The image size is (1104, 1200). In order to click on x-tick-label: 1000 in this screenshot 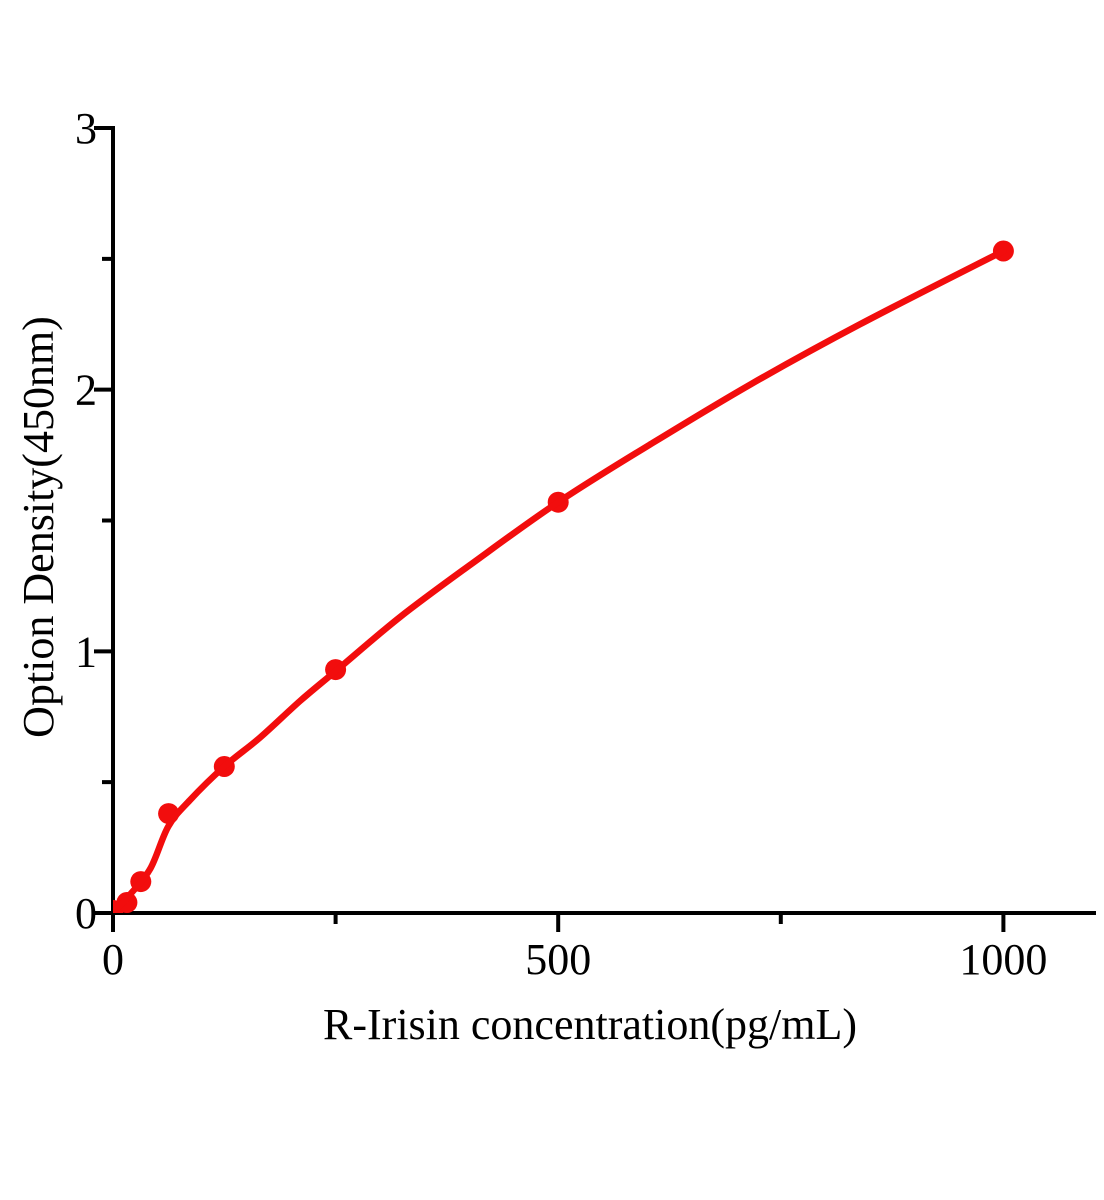, I will do `click(1003, 959)`.